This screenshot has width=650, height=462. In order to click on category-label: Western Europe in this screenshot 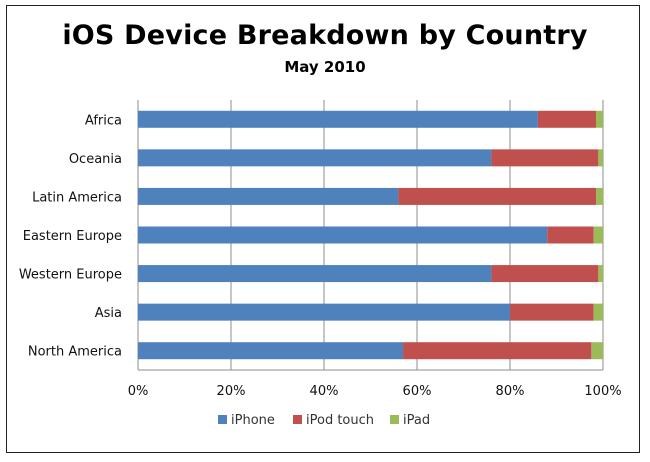, I will do `click(70, 275)`.